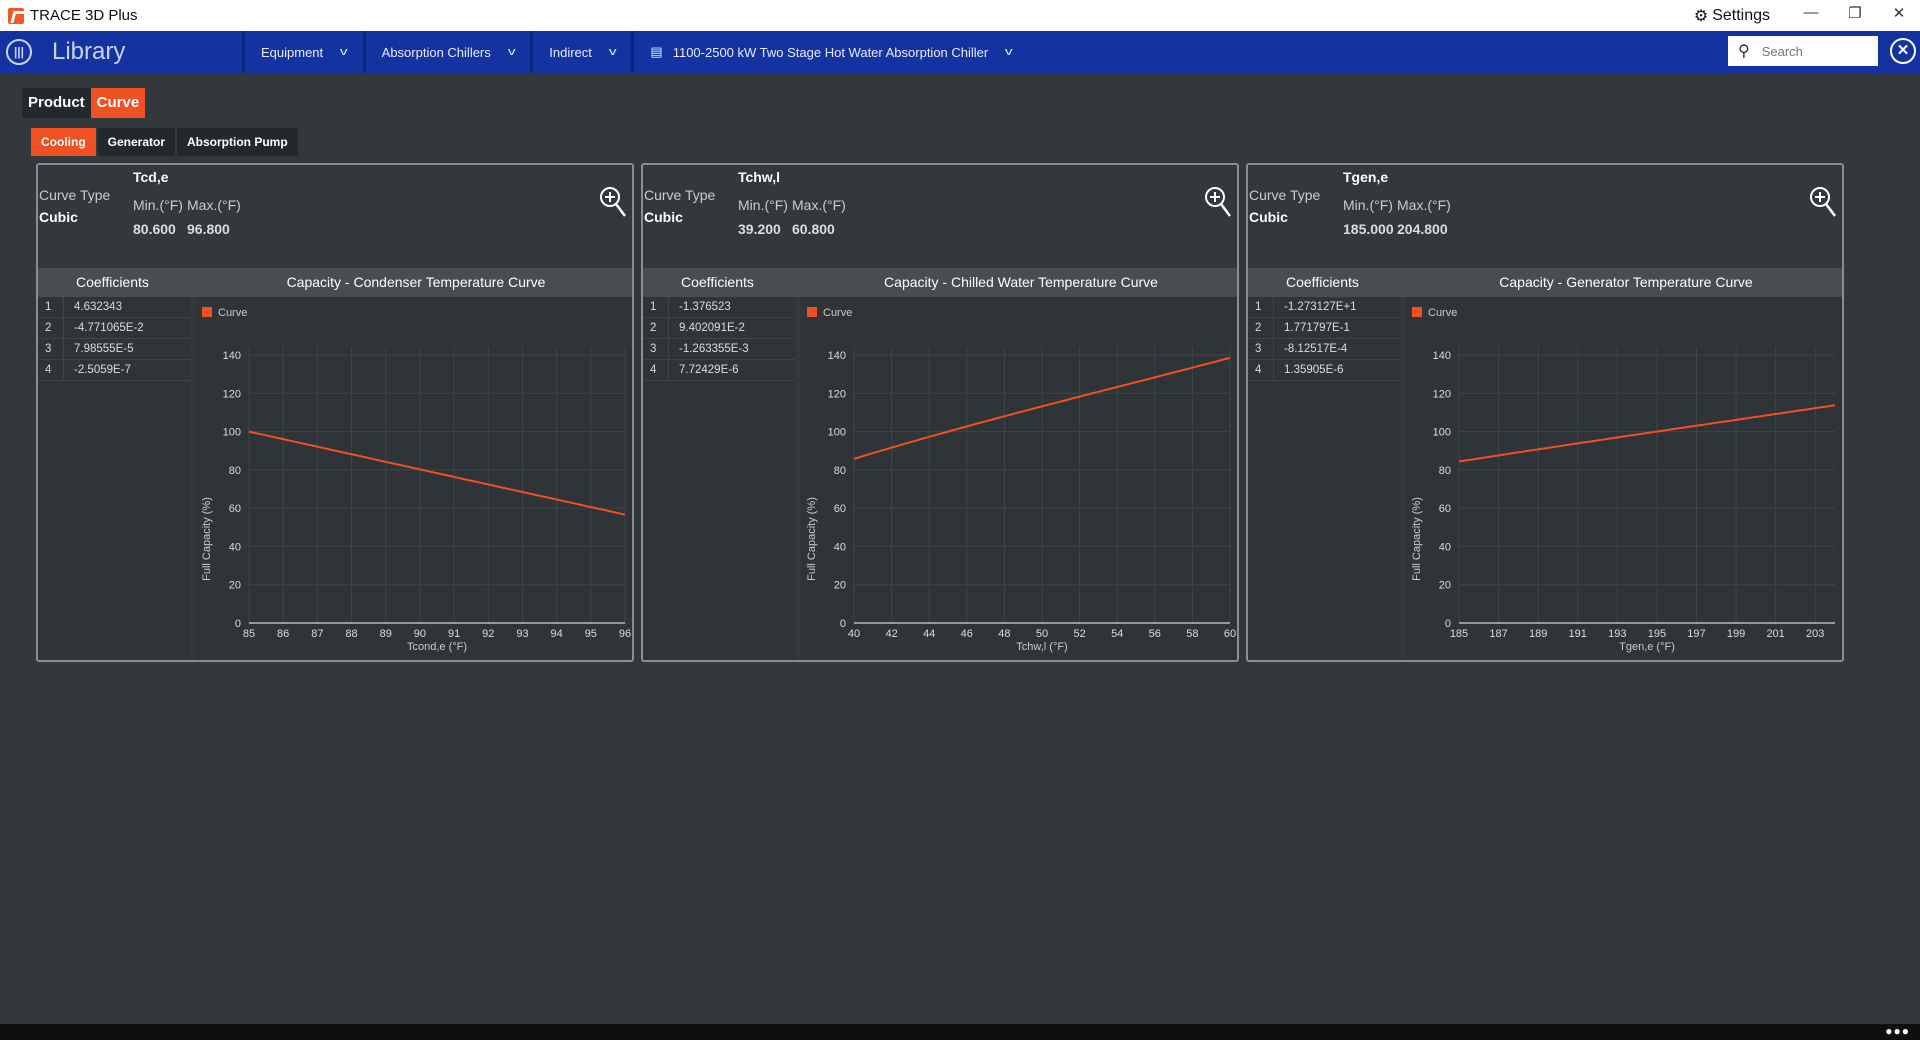 The image size is (1920, 1040). Describe the element at coordinates (1324, 328) in the screenshot. I see `coefficient-row: 2 1.771797E-1` at that location.